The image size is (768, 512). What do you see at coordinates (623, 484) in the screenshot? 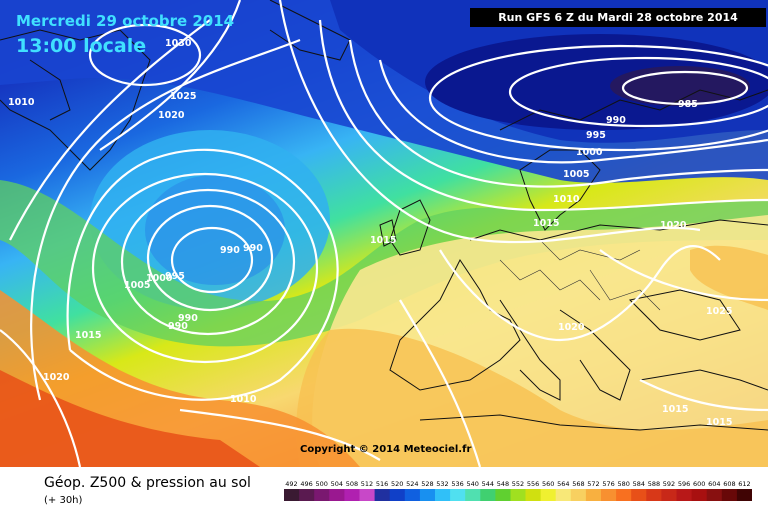
I see `scale-tick-label: 580` at bounding box center [623, 484].